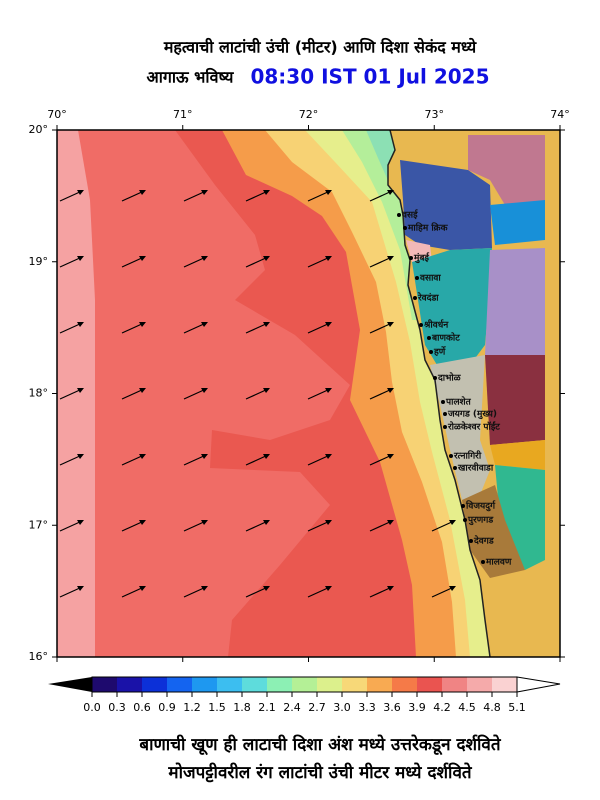  I want to click on colorbar-tick-label: 5.1, so click(517, 707).